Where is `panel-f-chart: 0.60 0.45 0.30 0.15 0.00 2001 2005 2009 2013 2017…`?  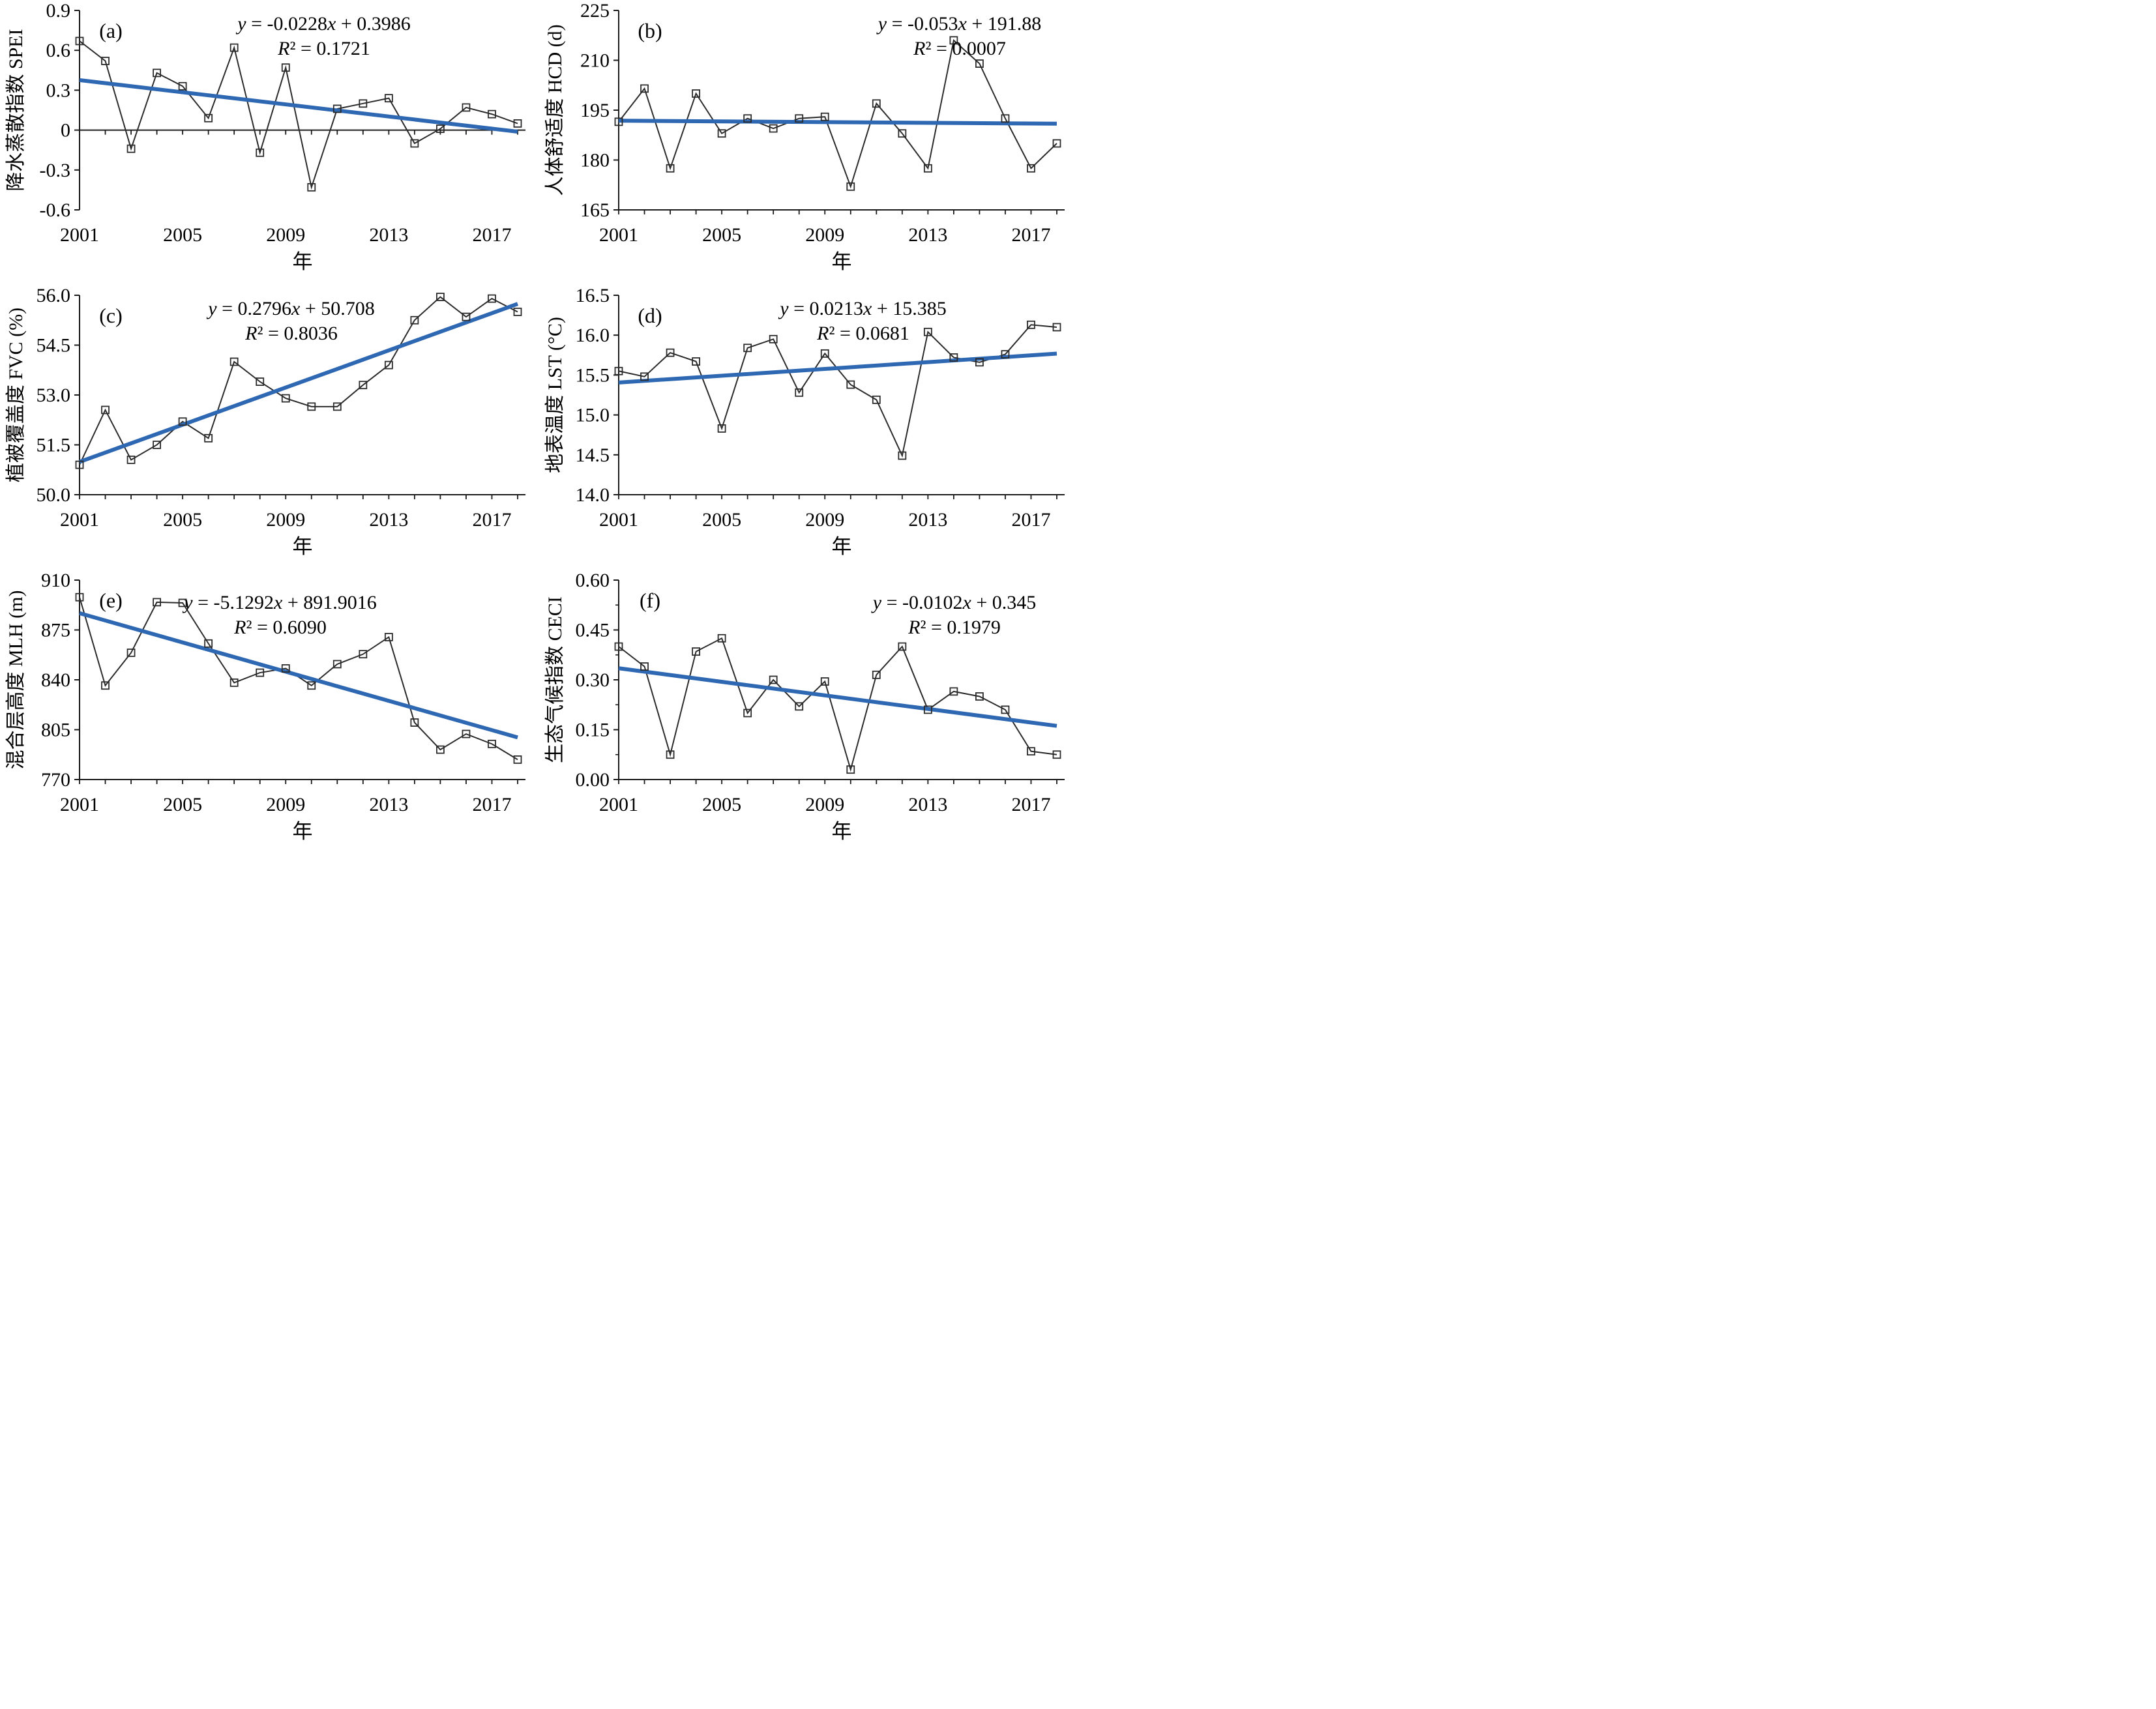 panel-f-chart: 0.60 0.45 0.30 0.15 0.00 2001 2005 2009 2013 2017… is located at coordinates (804, 706).